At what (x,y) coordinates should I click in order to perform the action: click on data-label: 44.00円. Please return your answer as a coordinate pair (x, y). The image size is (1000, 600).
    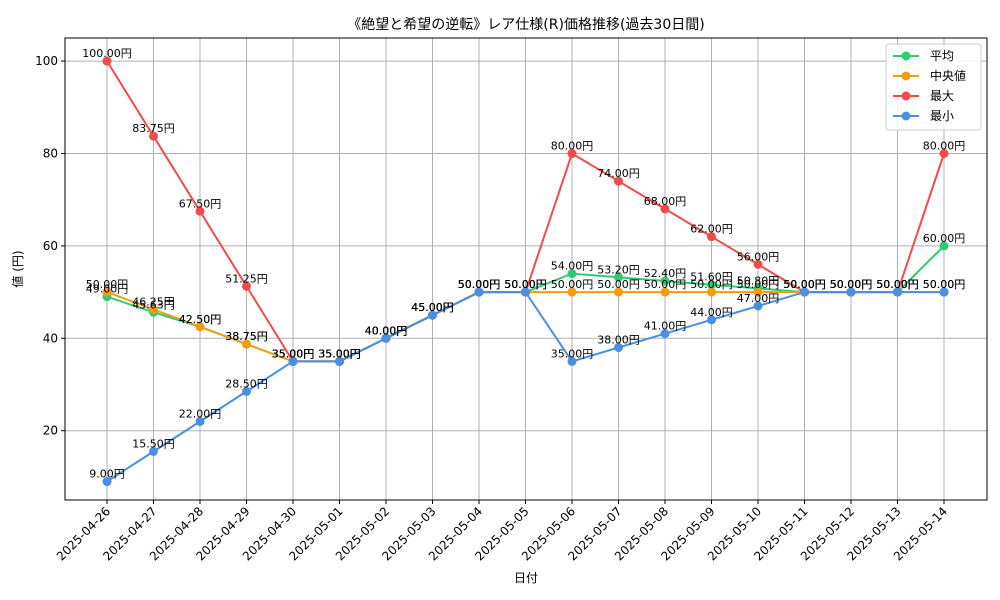
    Looking at the image, I should click on (711, 312).